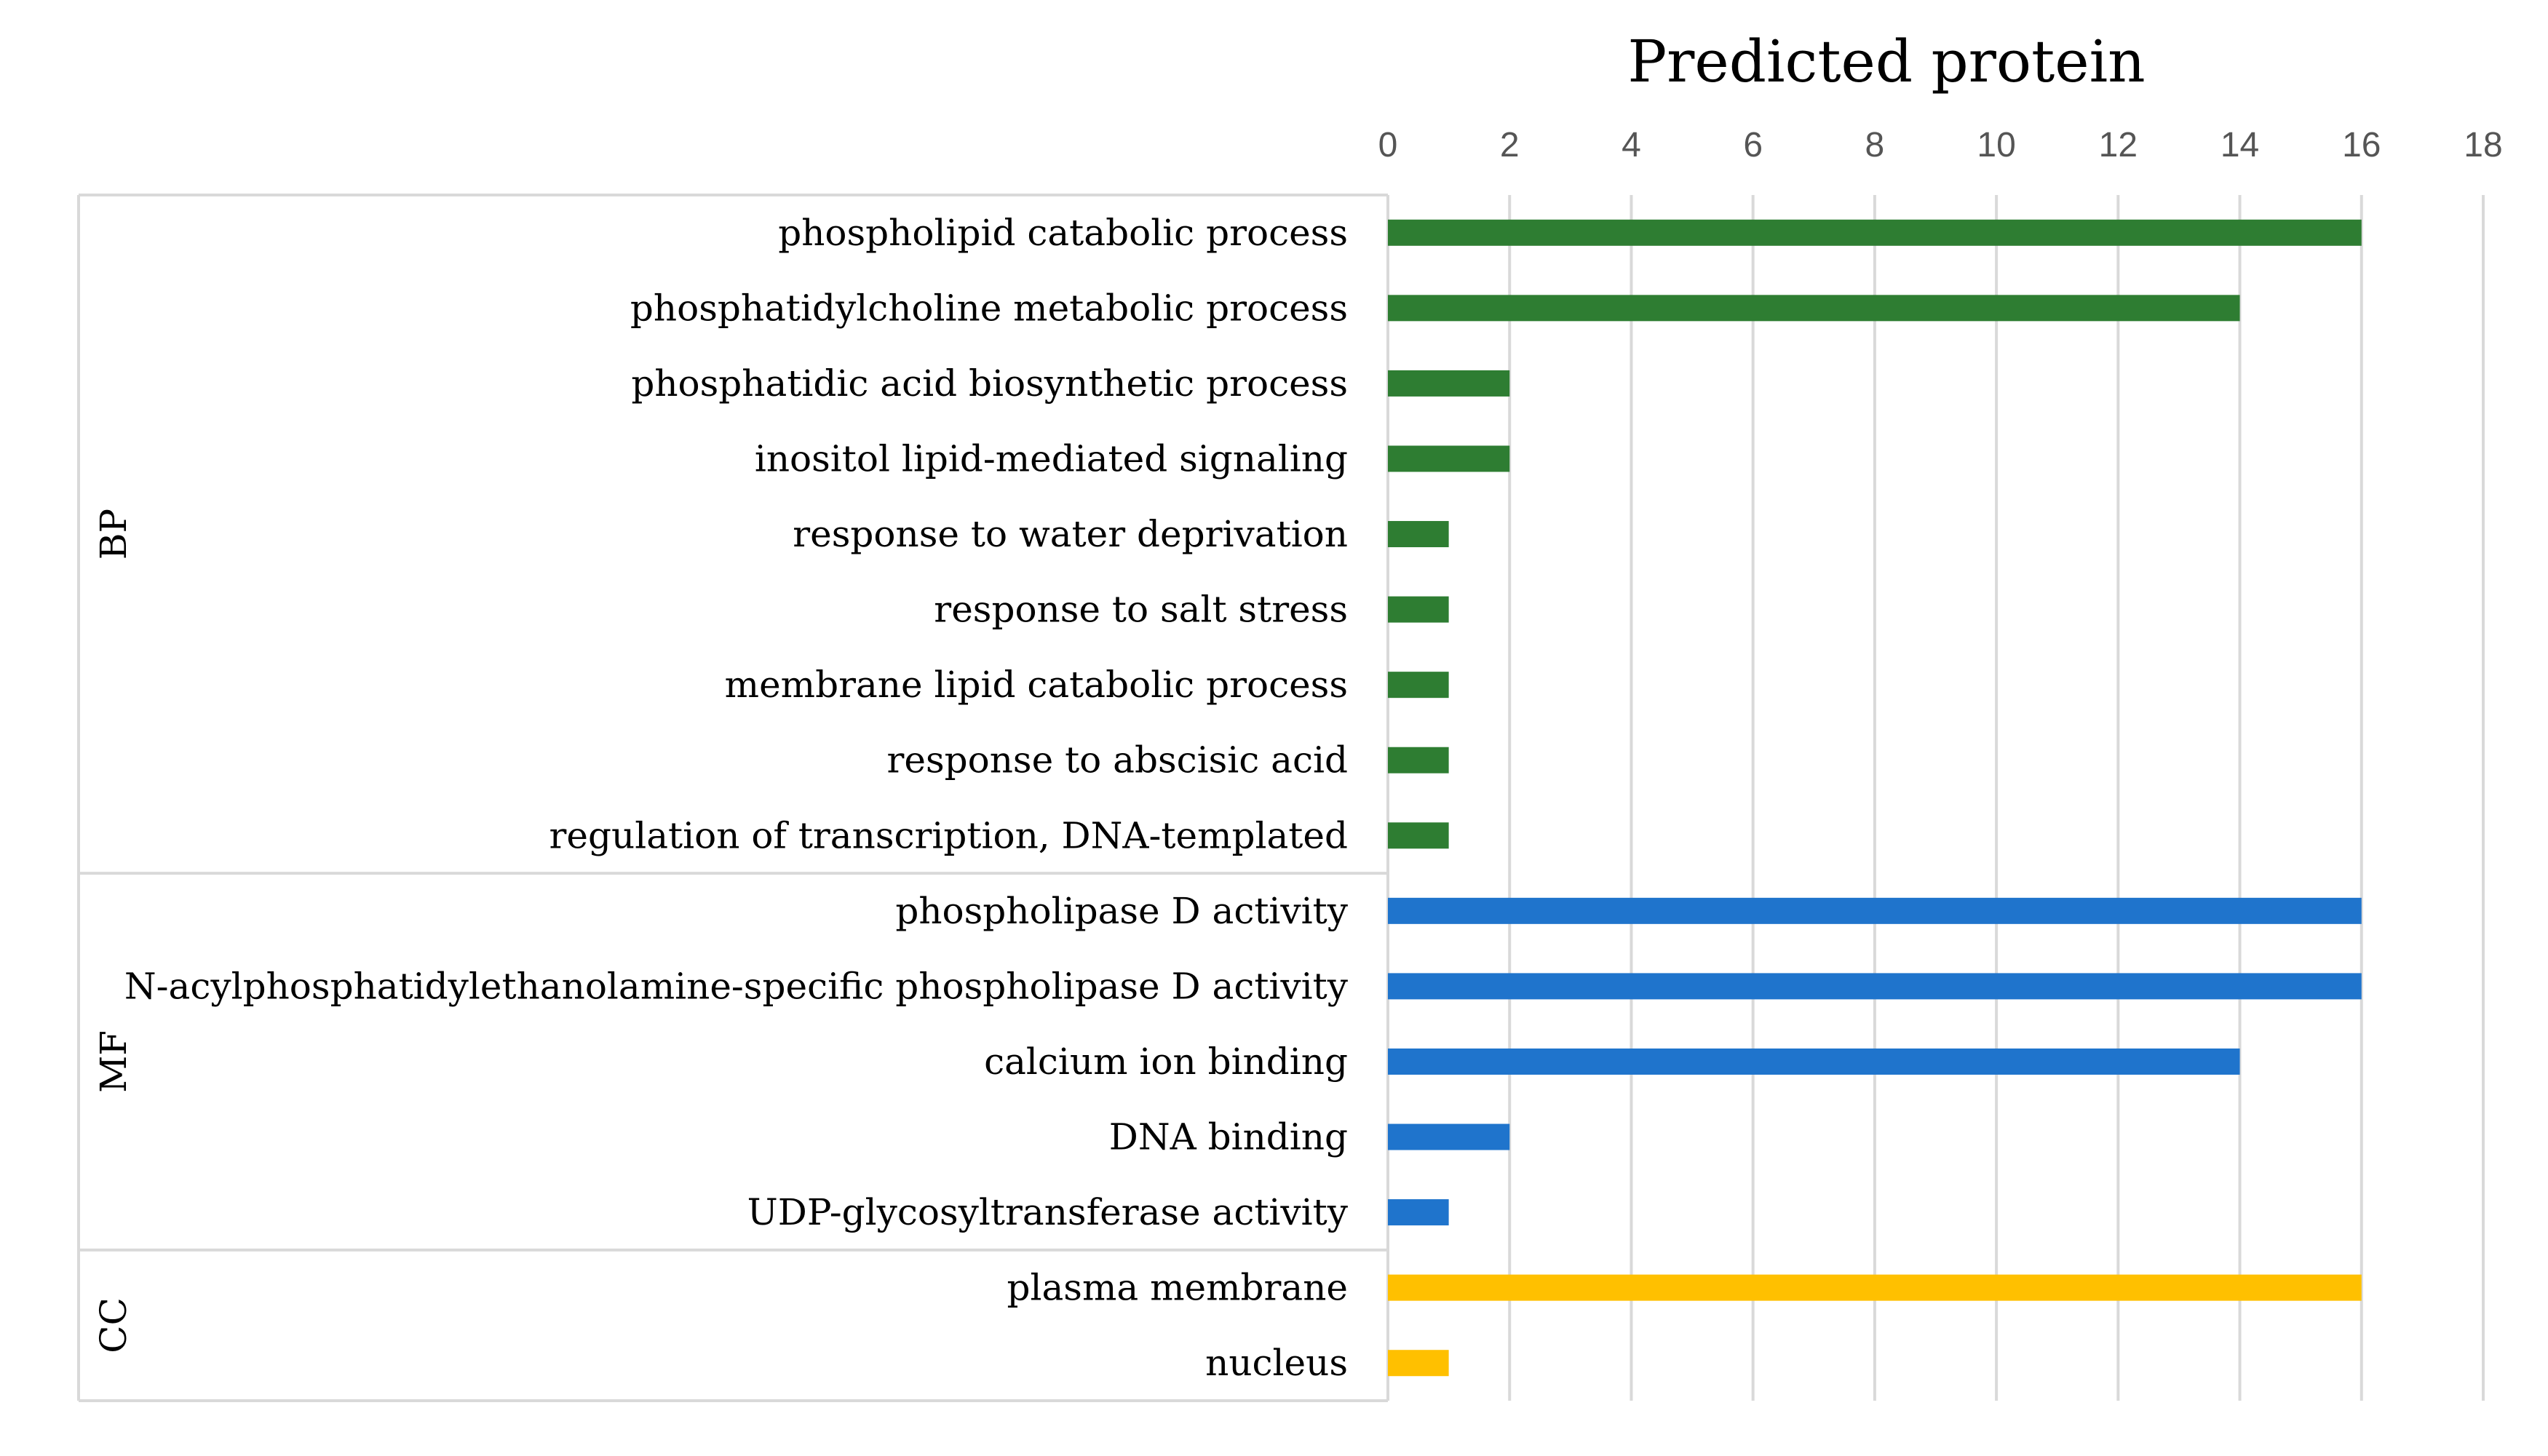  I want to click on category-label: plasma membrane, so click(1177, 1288).